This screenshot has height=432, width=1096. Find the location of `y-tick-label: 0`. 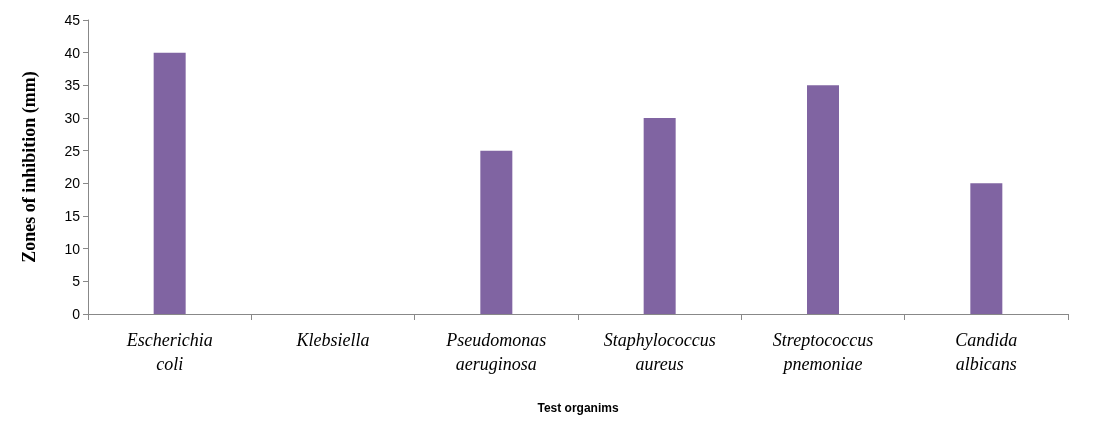

y-tick-label: 0 is located at coordinates (76, 314).